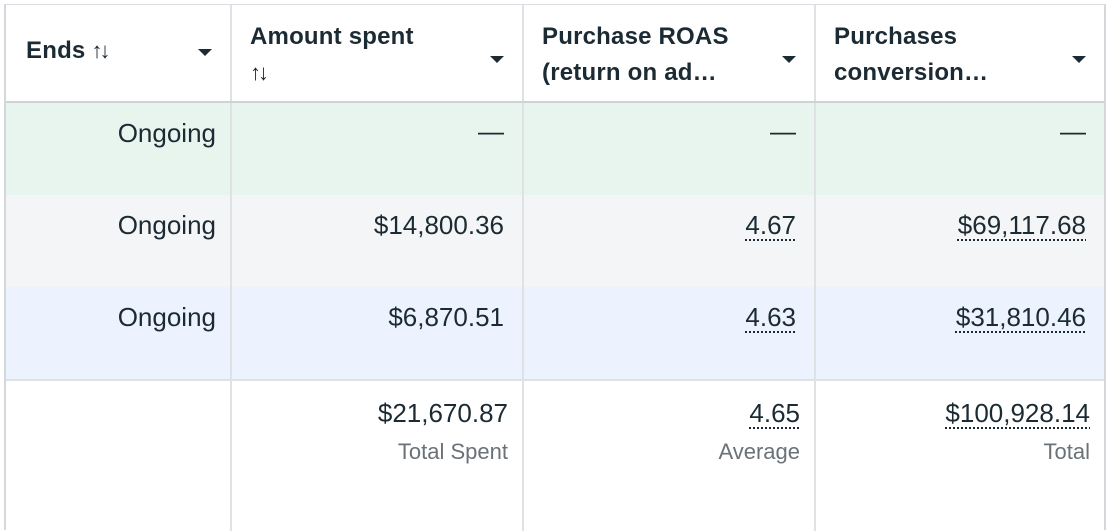 The height and width of the screenshot is (531, 1108). Describe the element at coordinates (452, 451) in the screenshot. I see `total-spent-label: Total Spent` at that location.